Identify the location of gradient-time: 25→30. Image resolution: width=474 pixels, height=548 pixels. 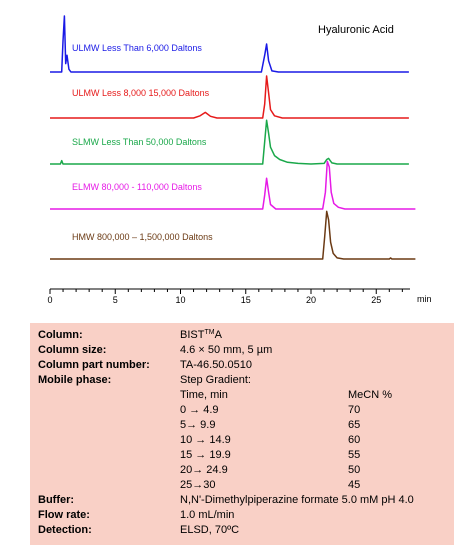
(198, 485).